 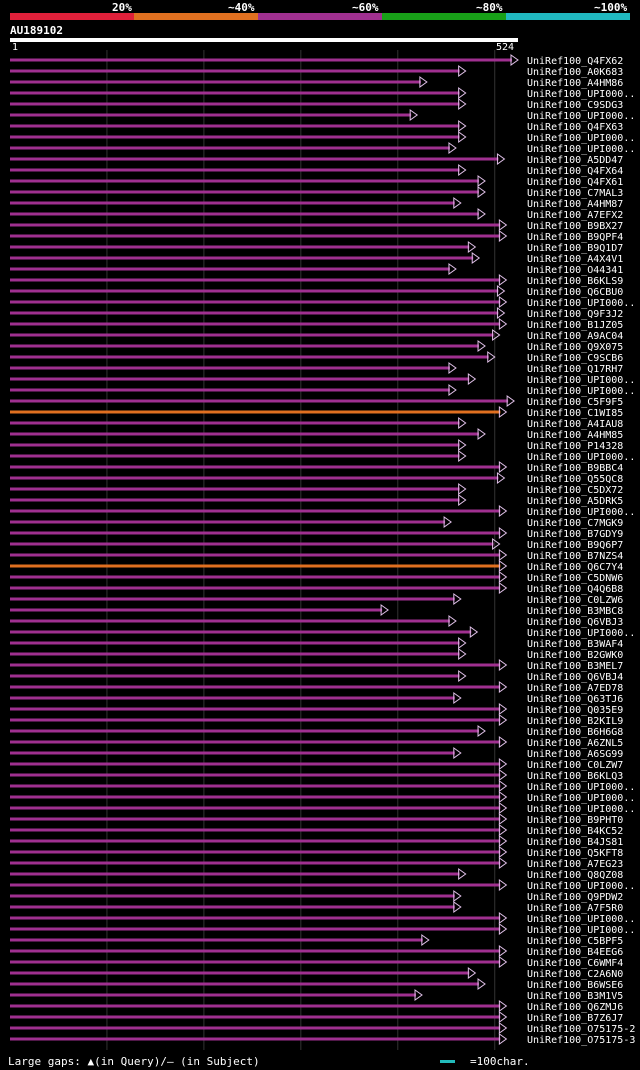 I want to click on hit-label: UniRef100_B9BX27, so click(x=575, y=226).